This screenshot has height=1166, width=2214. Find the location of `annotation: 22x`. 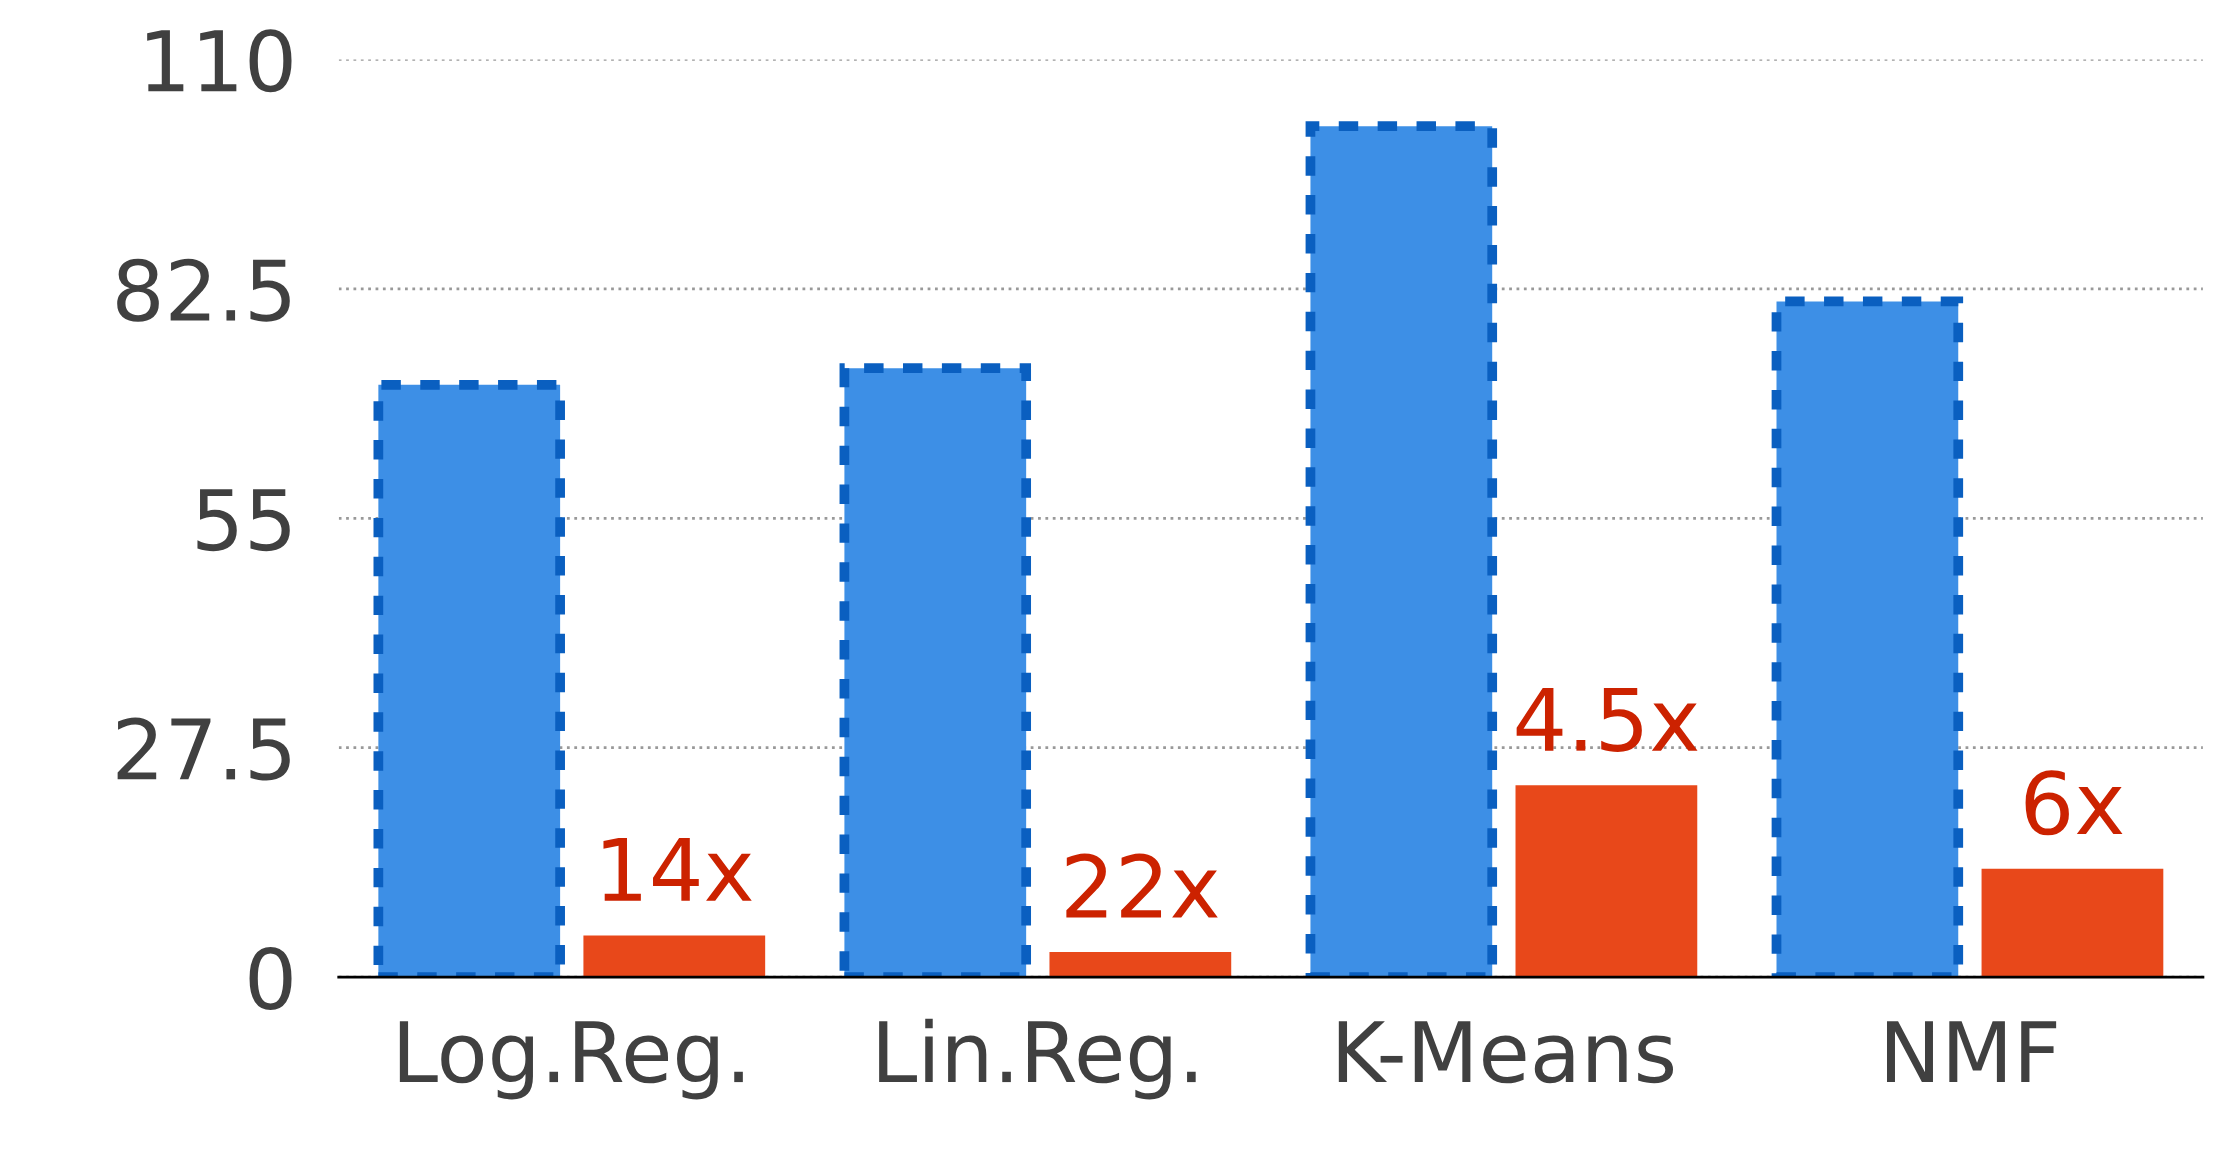

annotation: 22x is located at coordinates (1142, 885).